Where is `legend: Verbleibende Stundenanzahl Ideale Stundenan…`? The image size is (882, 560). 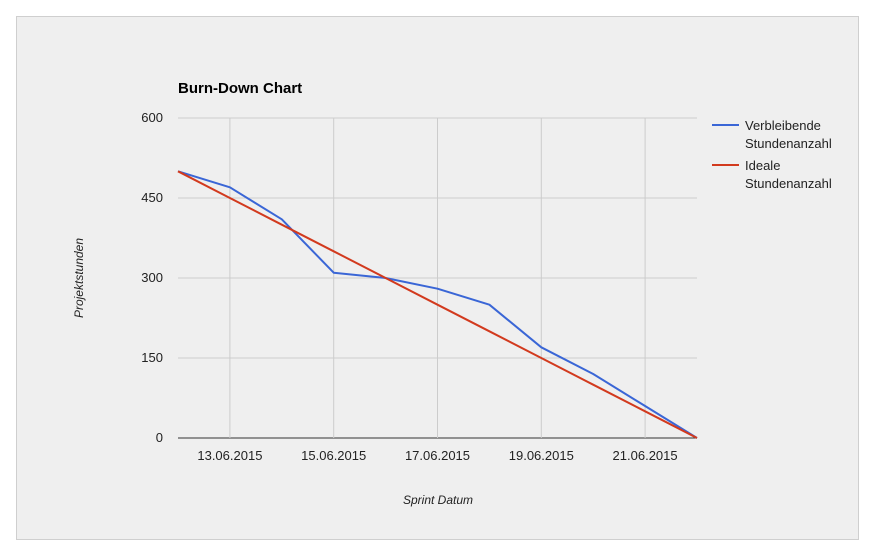 legend: Verbleibende Stundenanzahl Ideale Stundenan… is located at coordinates (772, 154).